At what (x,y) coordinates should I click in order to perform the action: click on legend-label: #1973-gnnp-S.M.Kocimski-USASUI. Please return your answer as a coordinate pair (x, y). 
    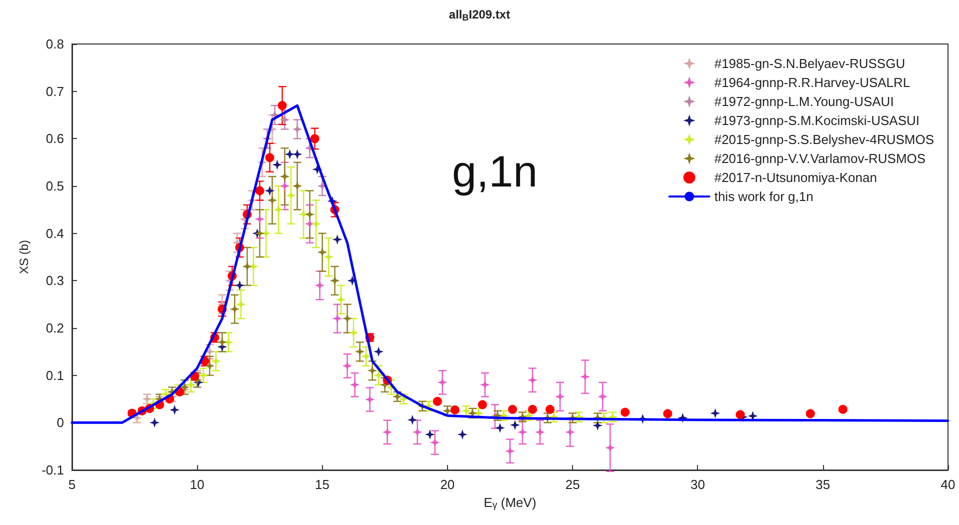
    Looking at the image, I should click on (817, 120).